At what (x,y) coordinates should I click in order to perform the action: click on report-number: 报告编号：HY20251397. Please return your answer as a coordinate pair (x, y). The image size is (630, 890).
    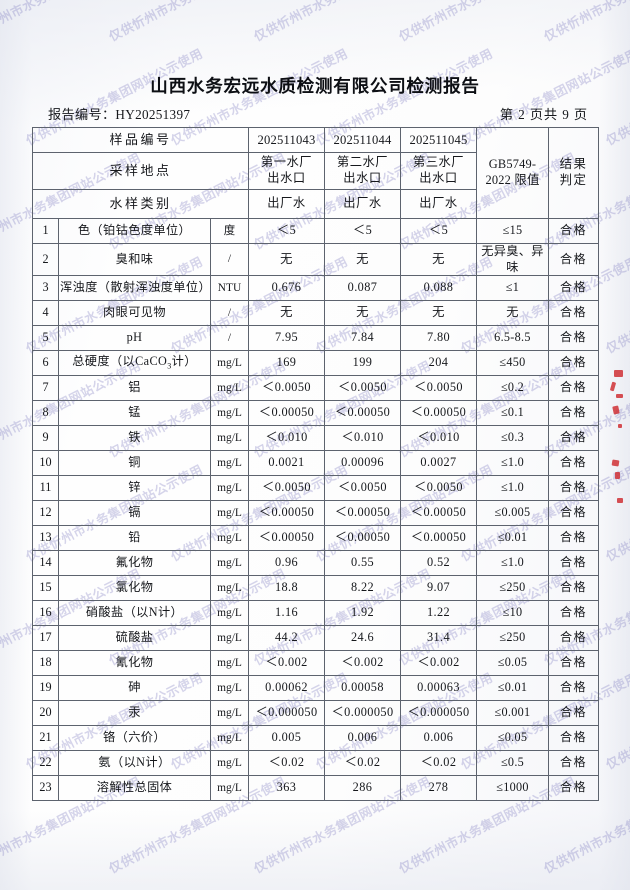
    Looking at the image, I should click on (119, 114).